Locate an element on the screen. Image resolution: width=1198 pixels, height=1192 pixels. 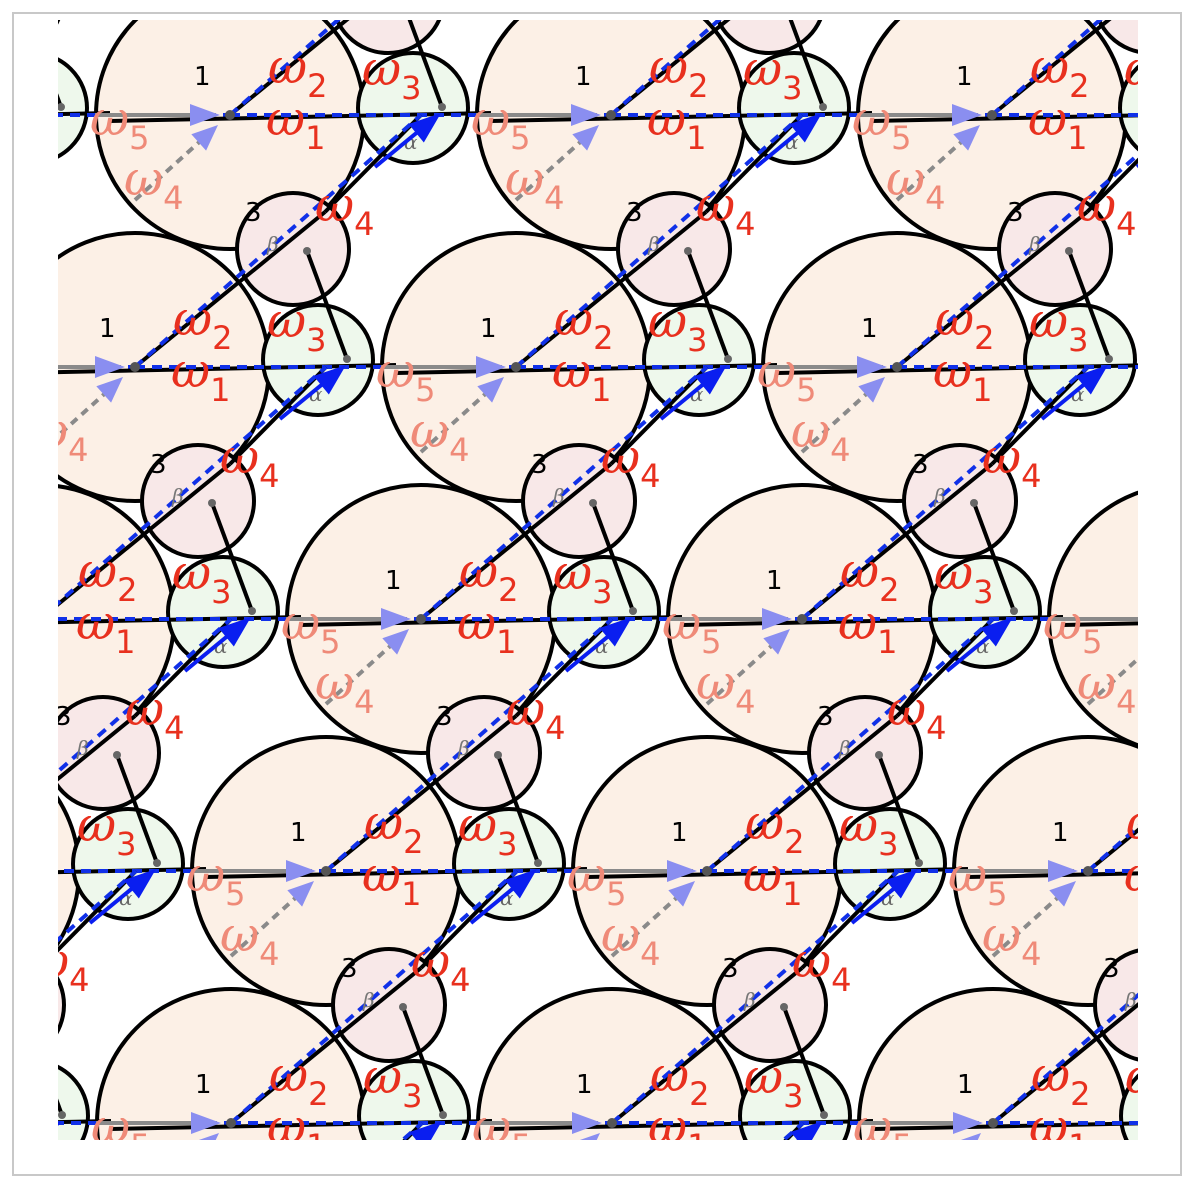
tile is located at coordinates (1171, 347).